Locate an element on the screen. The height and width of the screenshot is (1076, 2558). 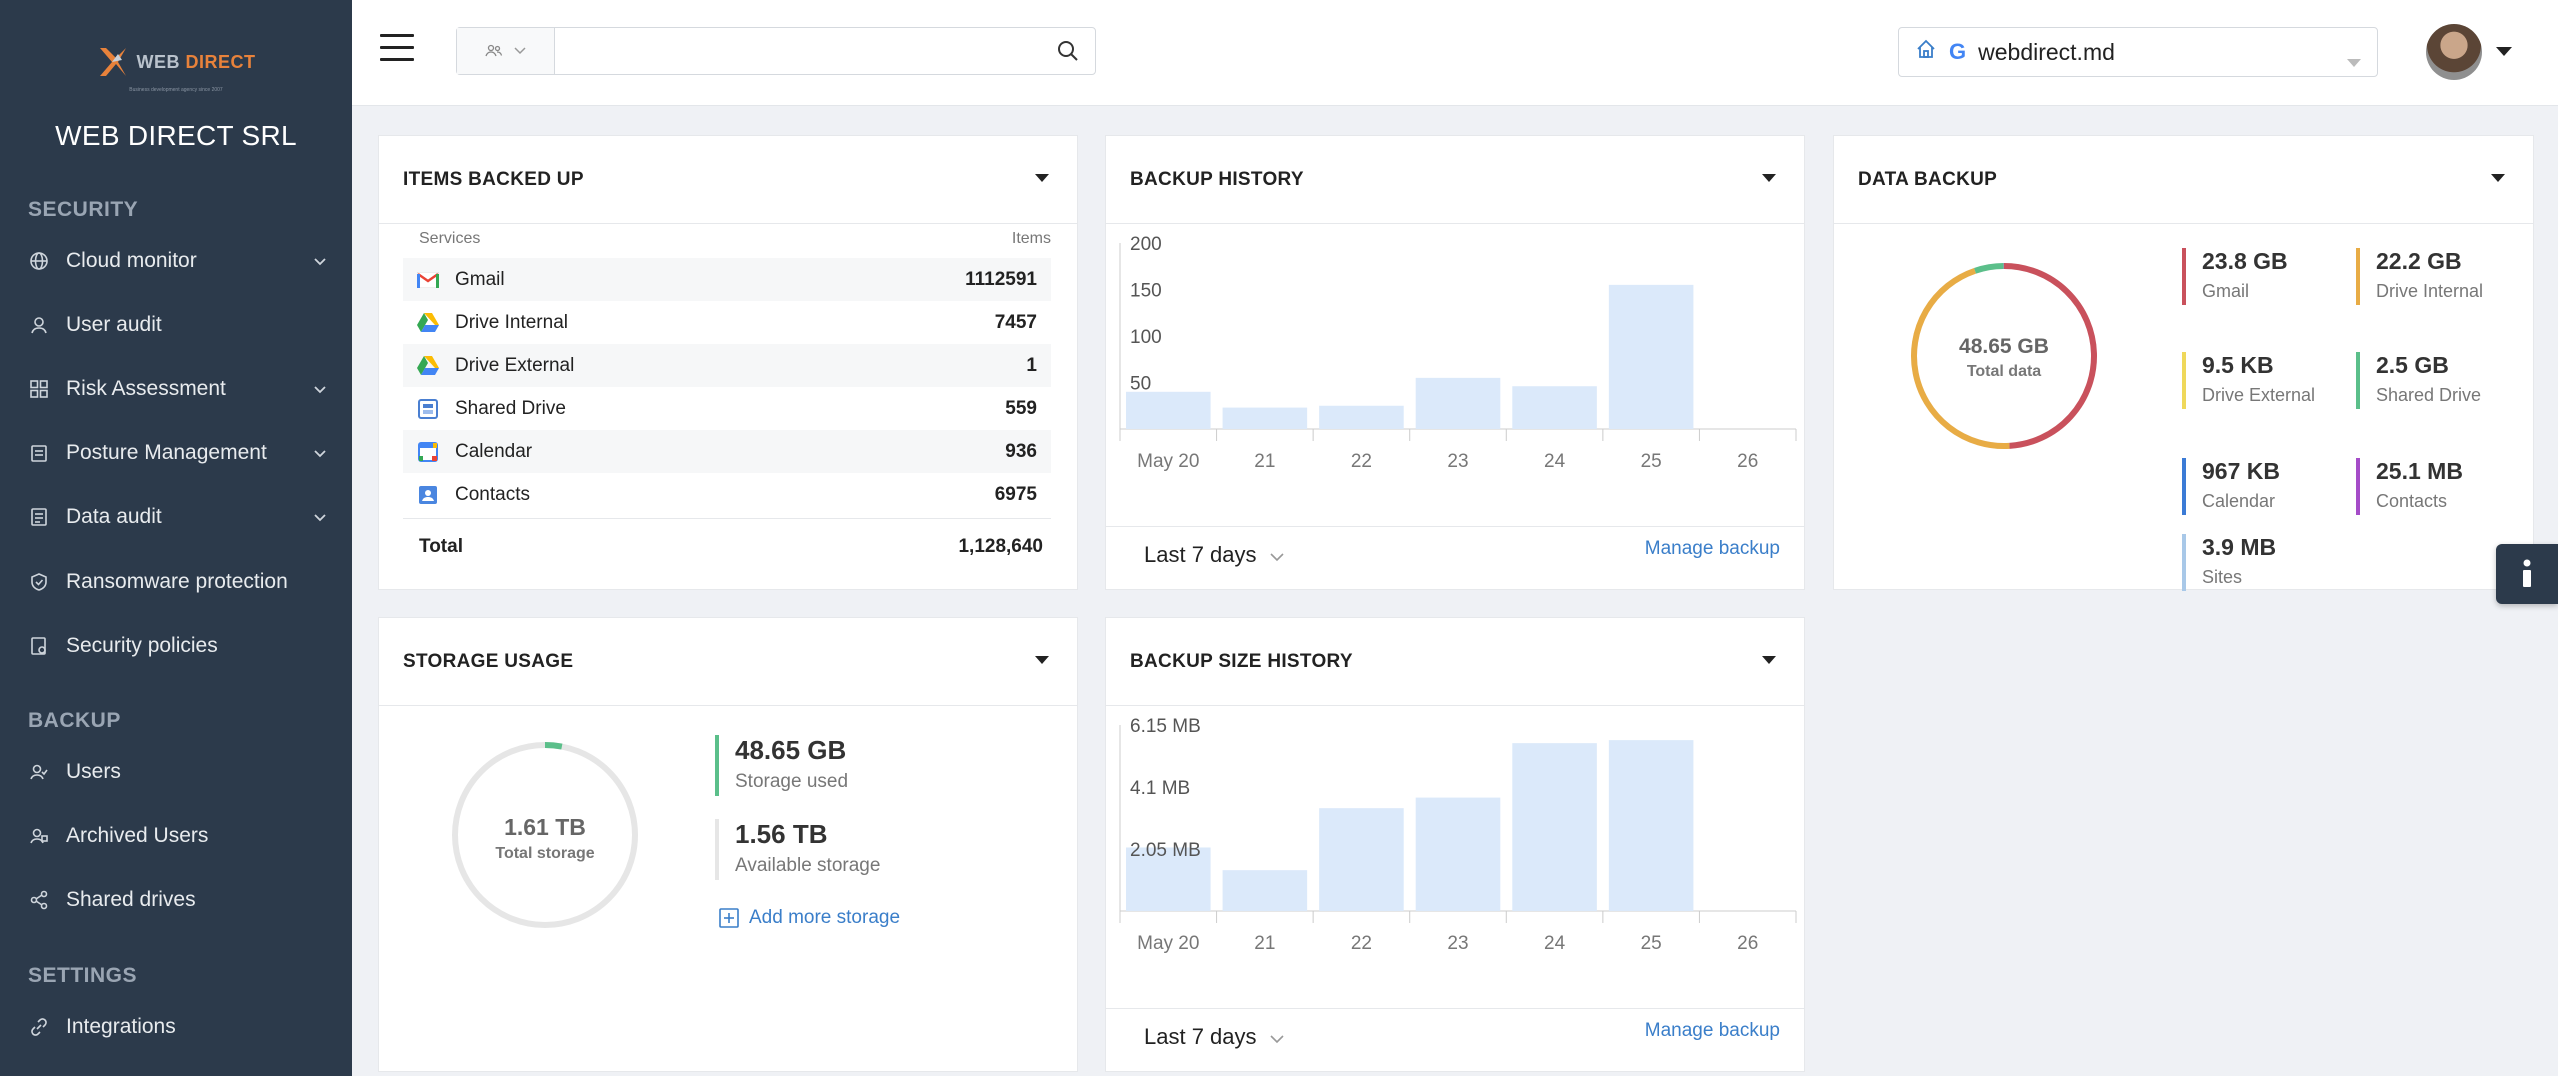
sidebar-item-ransomware-protection: Ransomware protection is located at coordinates (178, 582).